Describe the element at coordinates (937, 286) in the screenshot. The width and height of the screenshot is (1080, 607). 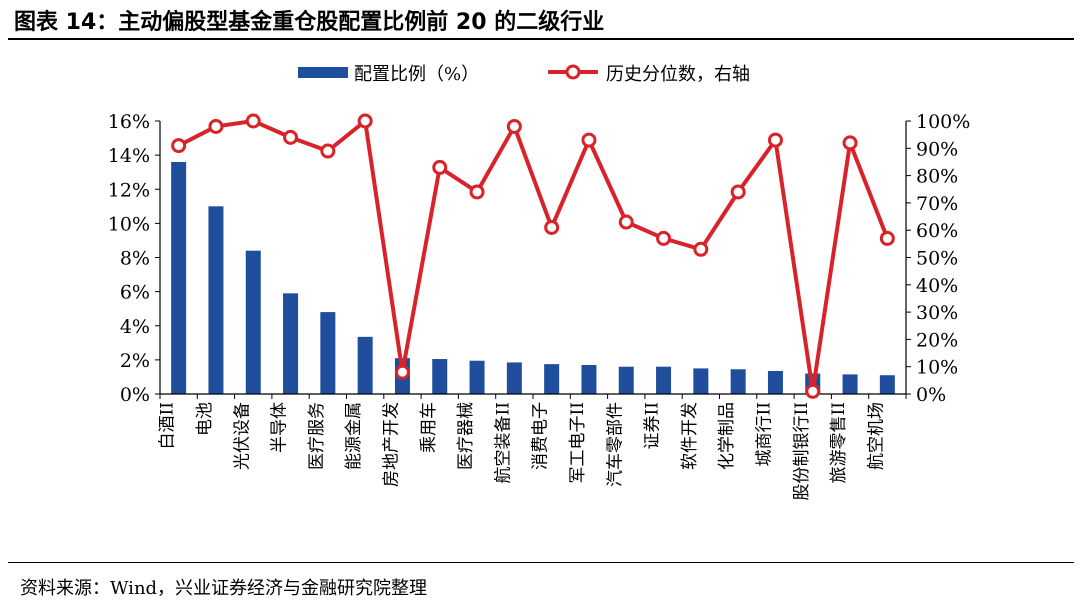
I see `right-tick-label: 40%` at that location.